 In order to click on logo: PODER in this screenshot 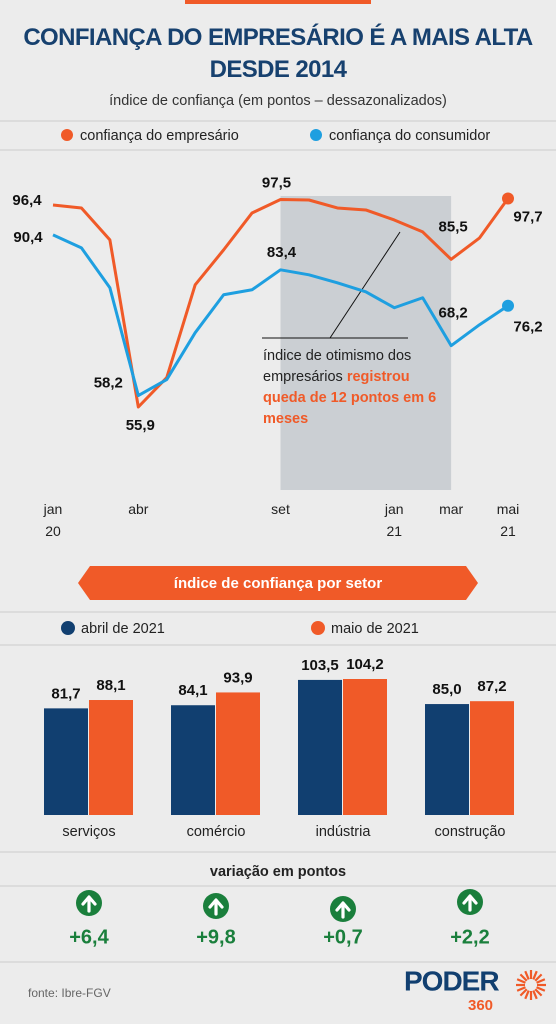, I will do `click(451, 980)`.